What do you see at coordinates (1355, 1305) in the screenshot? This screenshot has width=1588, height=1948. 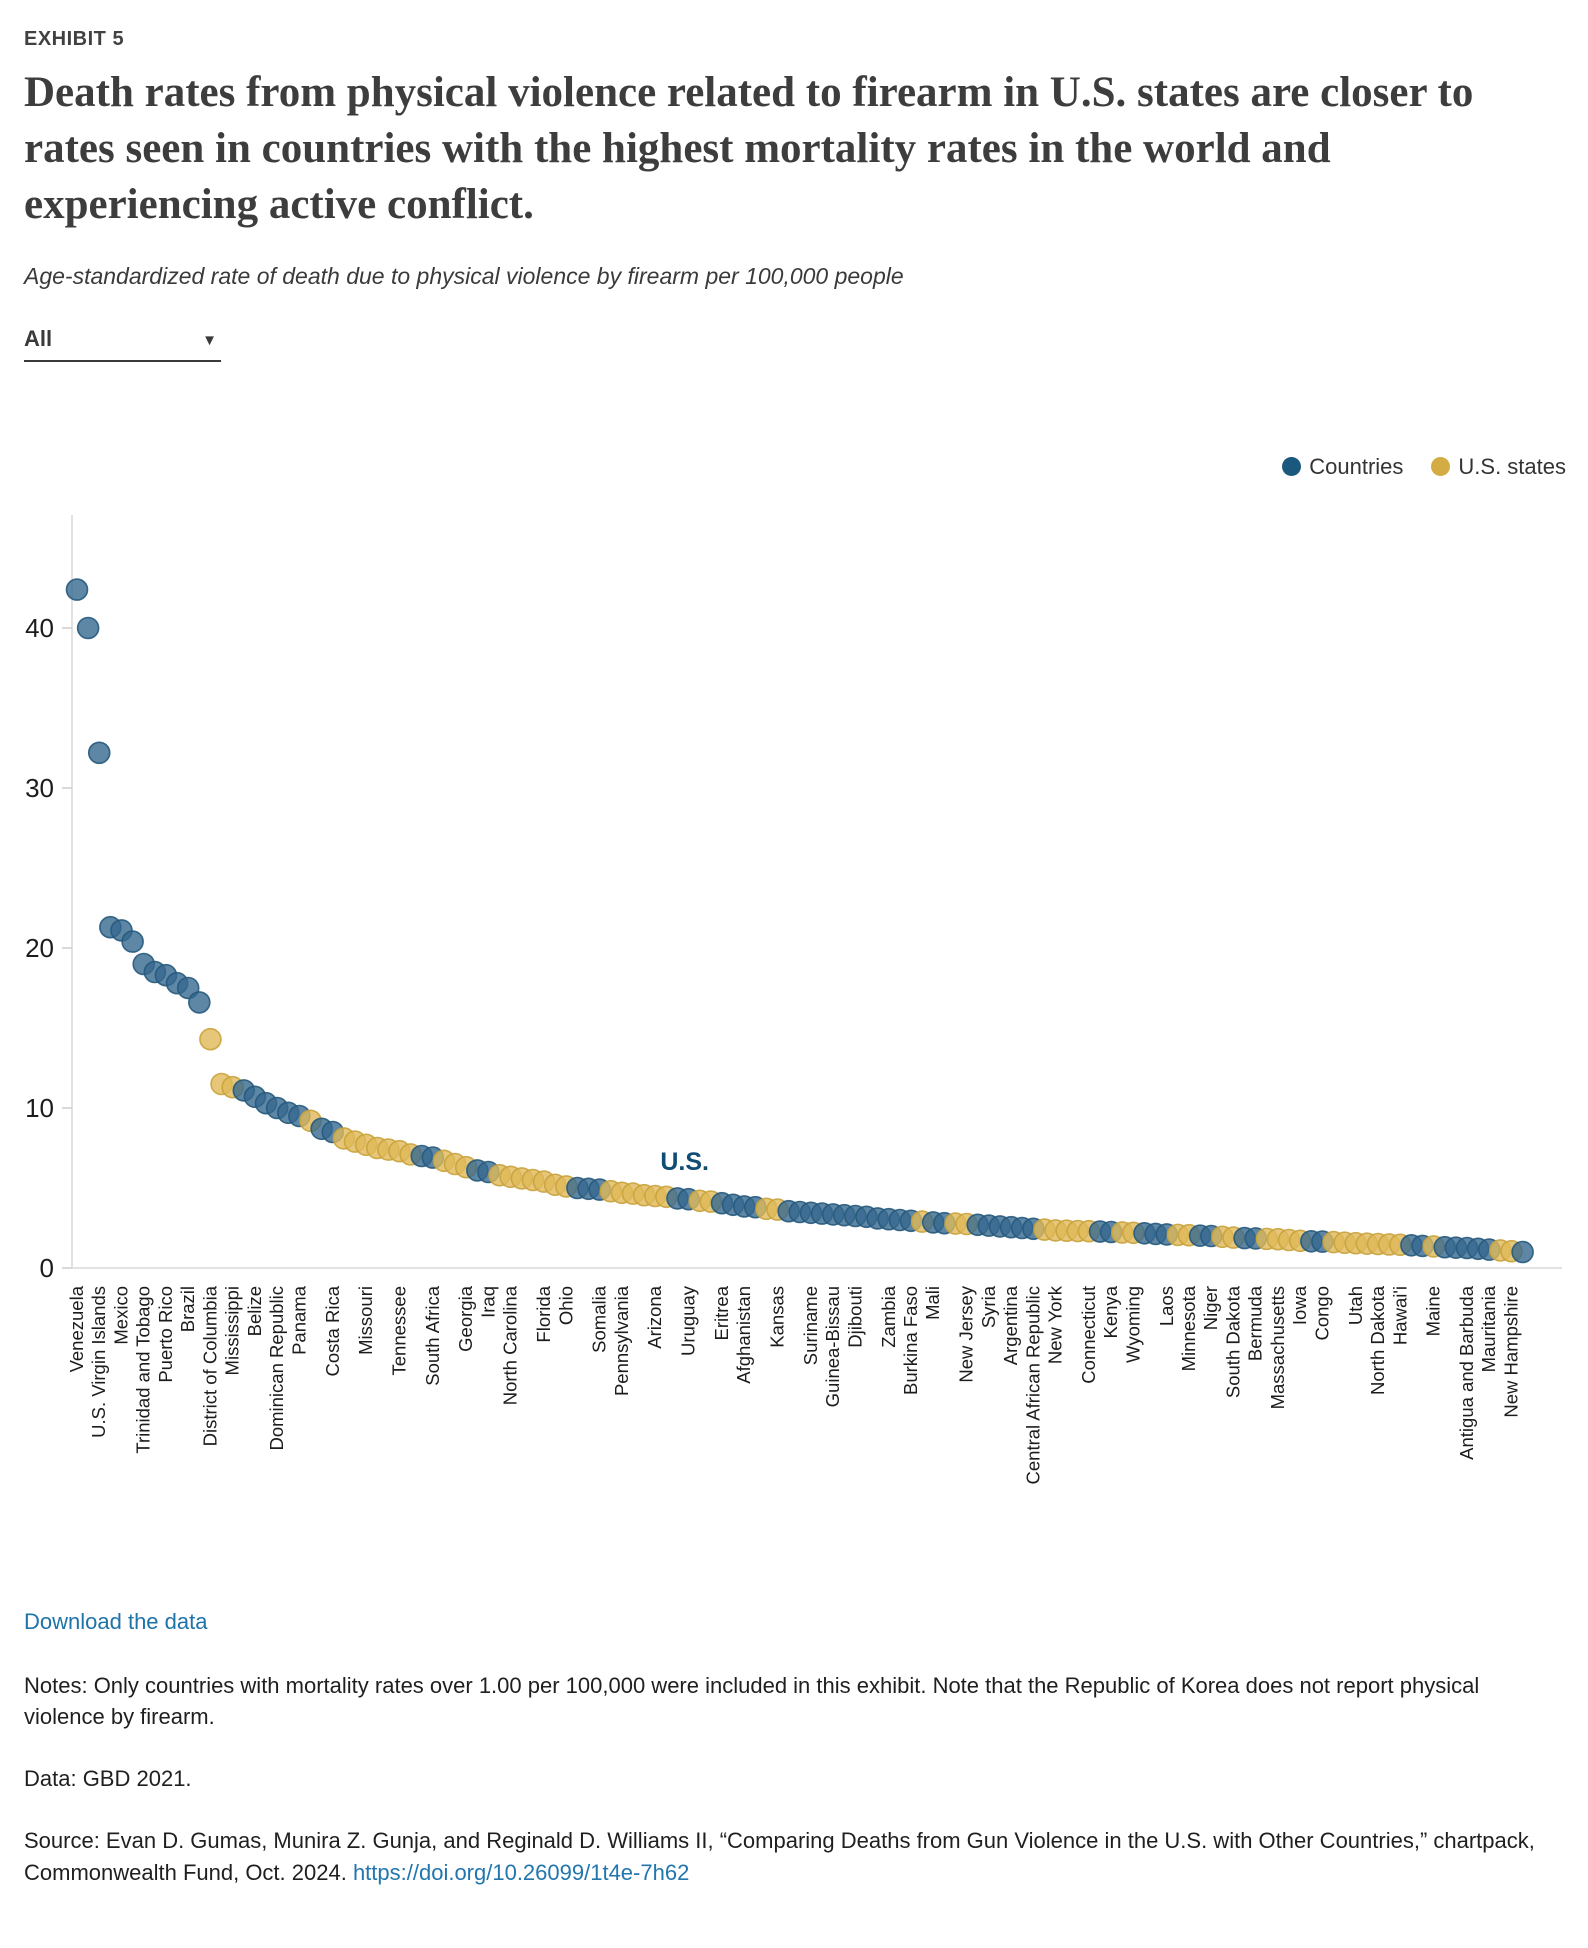 I see `x-axis-label: Utah` at bounding box center [1355, 1305].